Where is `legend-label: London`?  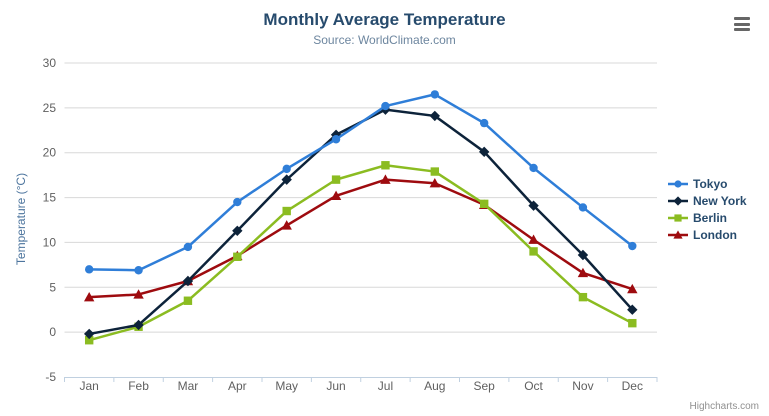
legend-label: London is located at coordinates (715, 235).